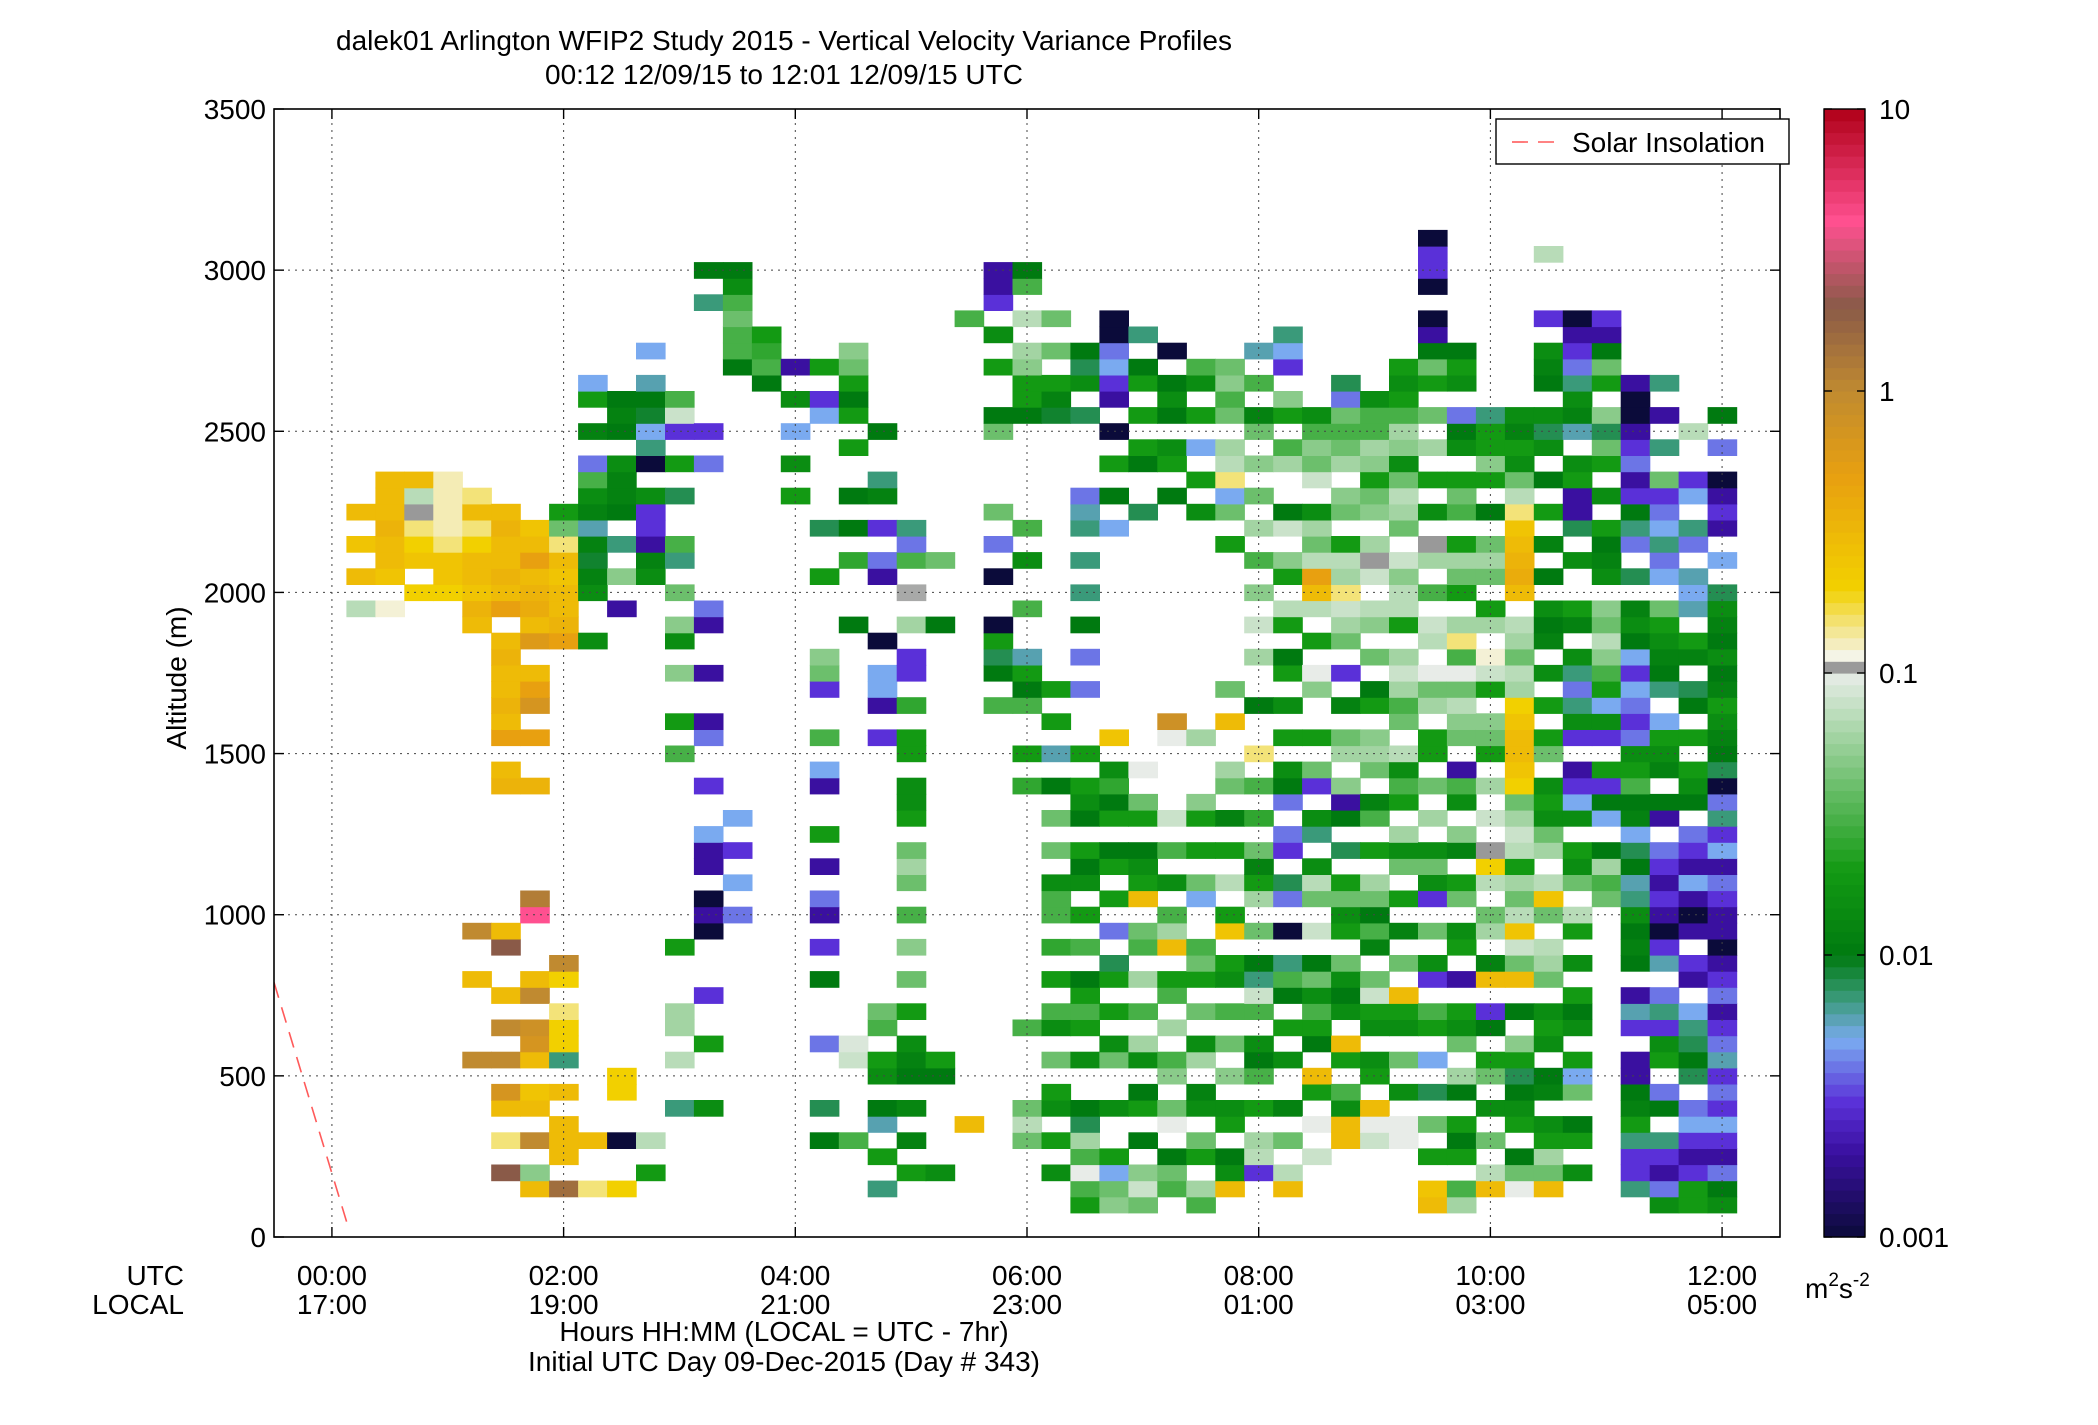 This screenshot has width=2098, height=1425. I want to click on colorbar-unit: m2s-2, so click(1837, 1287).